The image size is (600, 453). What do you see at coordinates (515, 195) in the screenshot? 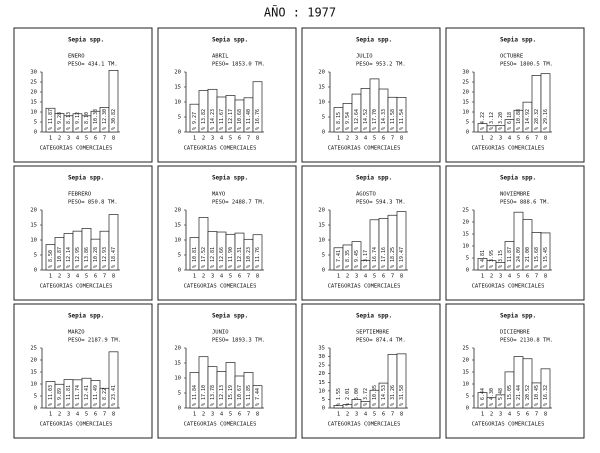
I see `month-label: NOVIEMBRE` at bounding box center [515, 195].